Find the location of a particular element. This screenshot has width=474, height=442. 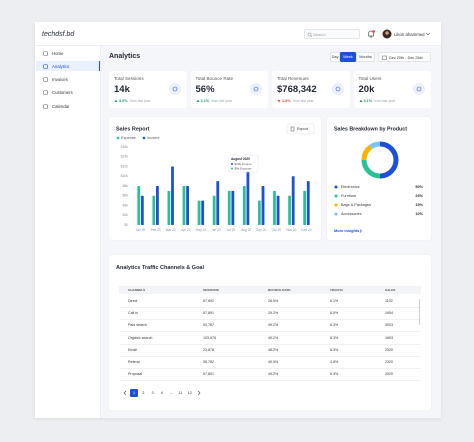

legend-swatch is located at coordinates (336, 205).